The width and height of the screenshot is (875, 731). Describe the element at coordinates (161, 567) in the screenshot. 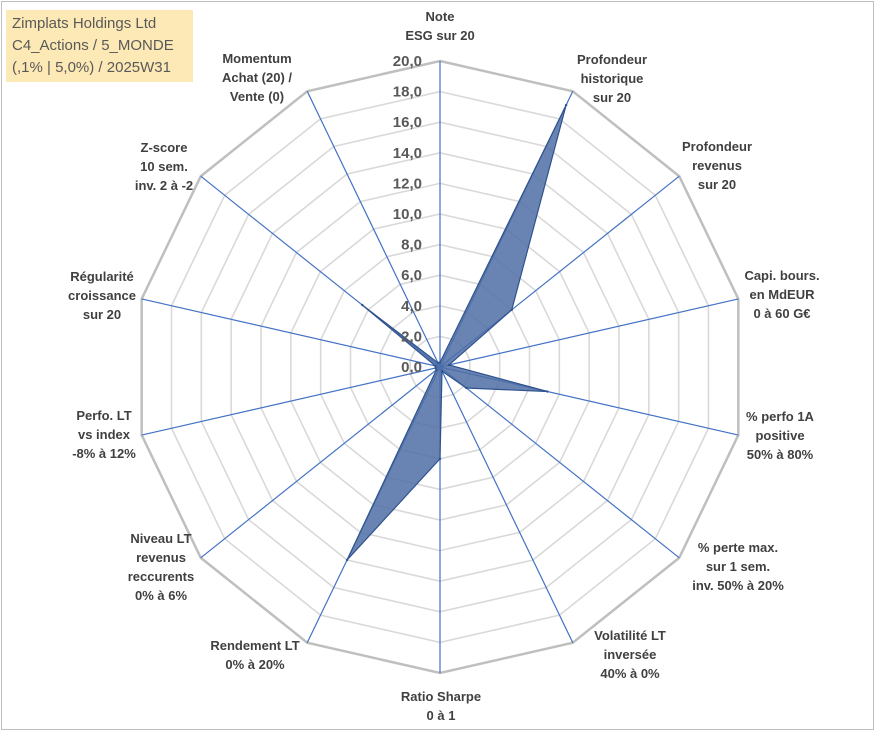

I see `axis-label: Niveau LT revenus reccurents 0% à 6%` at that location.